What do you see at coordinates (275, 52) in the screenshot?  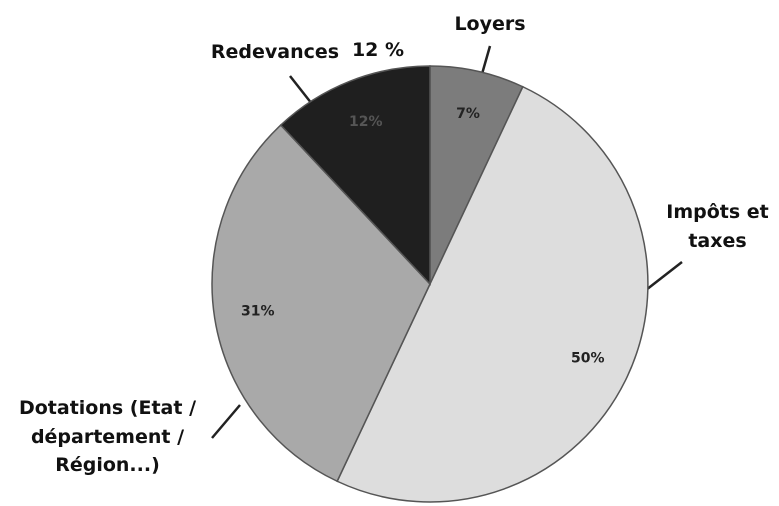 I see `category-label: Redevances` at bounding box center [275, 52].